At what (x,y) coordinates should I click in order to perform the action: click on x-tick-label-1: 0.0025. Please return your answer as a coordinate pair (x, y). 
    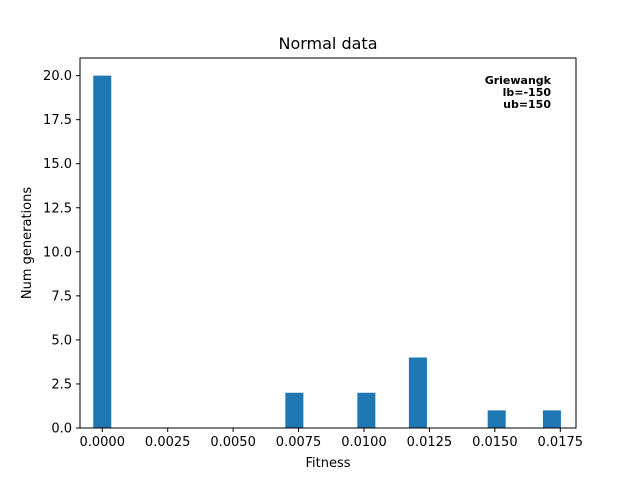
    Looking at the image, I should click on (168, 442).